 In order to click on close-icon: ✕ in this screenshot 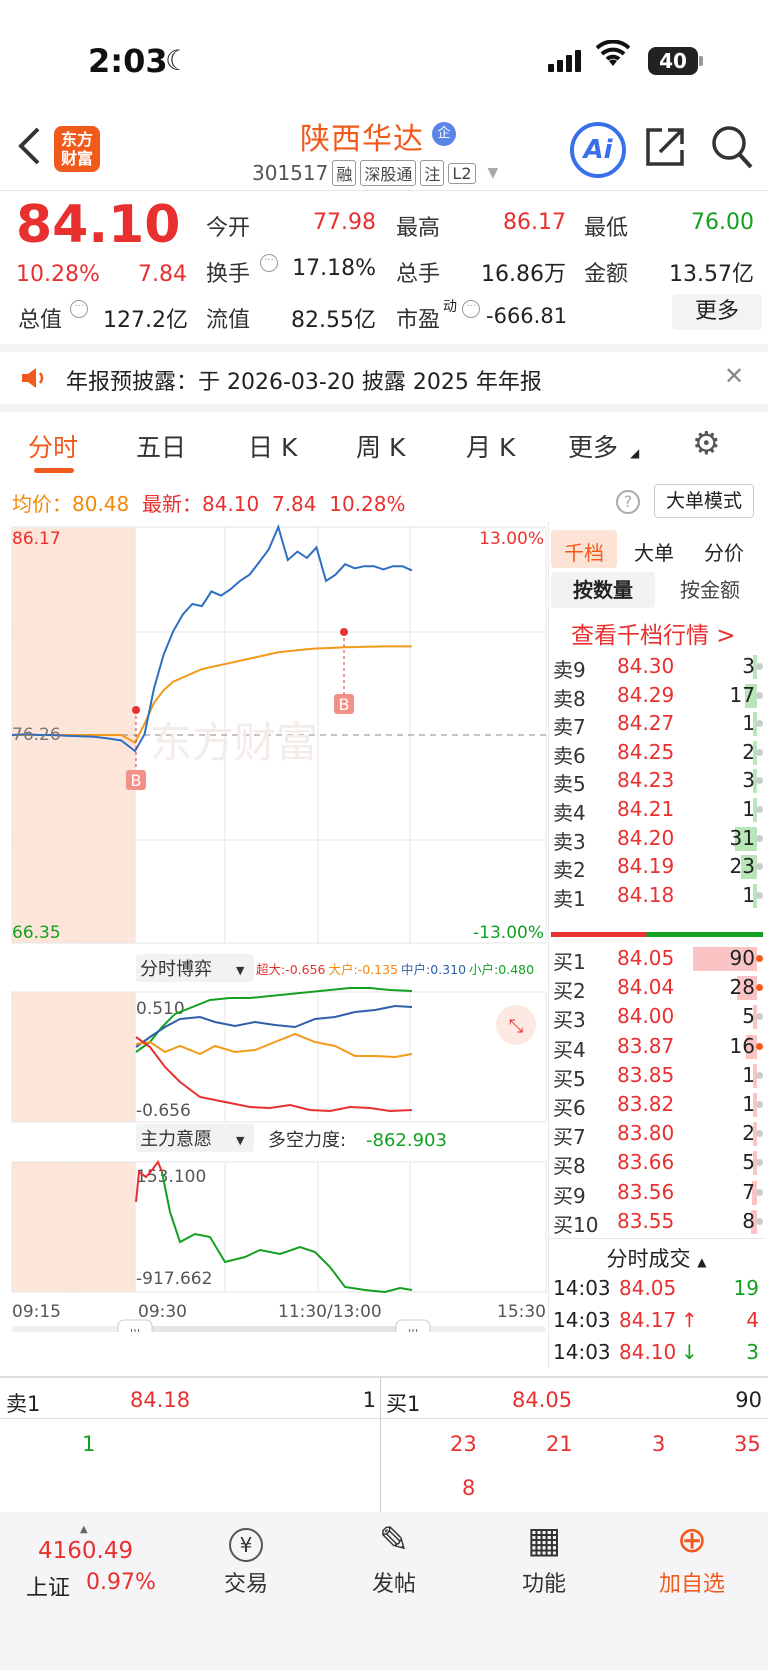, I will do `click(734, 376)`.